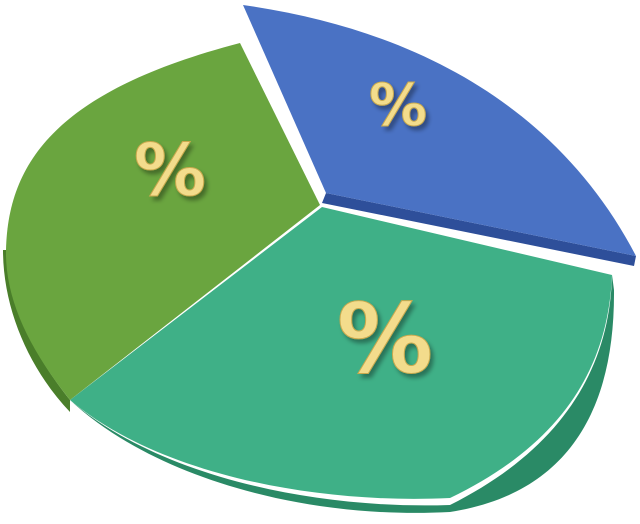 The image size is (640, 524). I want to click on slice-green-label: %, so click(170, 170).